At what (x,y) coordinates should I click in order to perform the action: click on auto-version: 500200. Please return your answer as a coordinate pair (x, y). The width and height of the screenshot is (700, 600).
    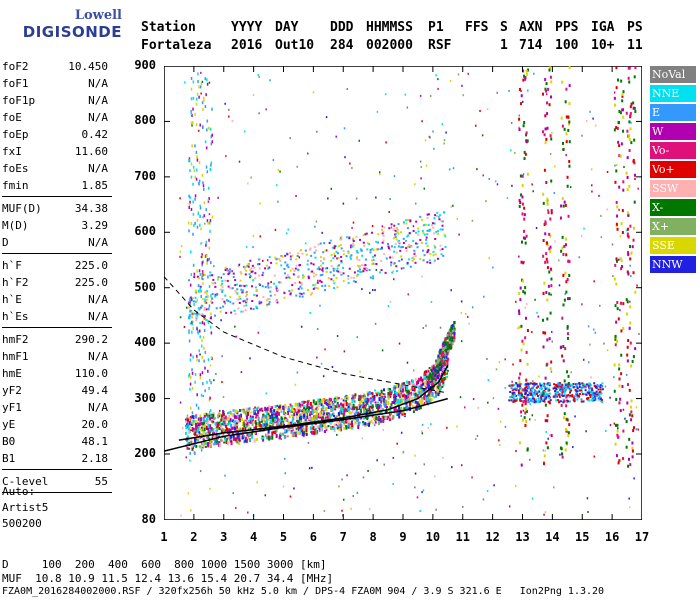
    Looking at the image, I should click on (22, 523).